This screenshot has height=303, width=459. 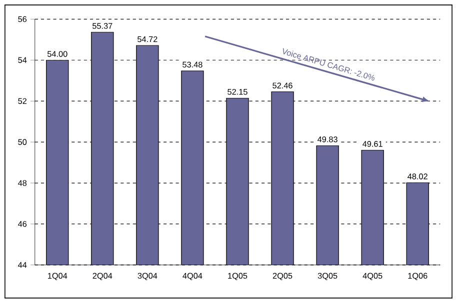 I want to click on data-label: 49.61, so click(x=372, y=143).